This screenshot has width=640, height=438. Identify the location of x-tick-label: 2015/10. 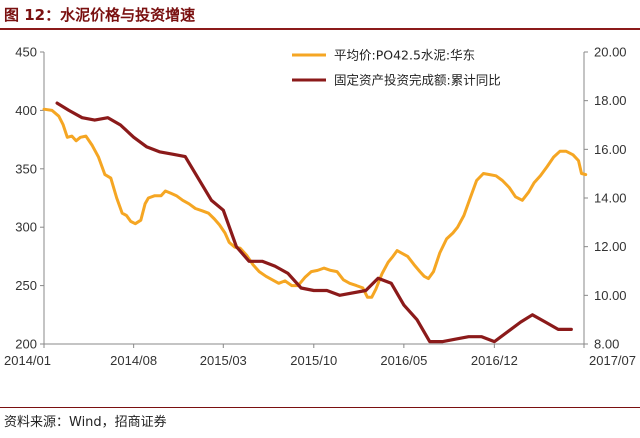
(313, 360).